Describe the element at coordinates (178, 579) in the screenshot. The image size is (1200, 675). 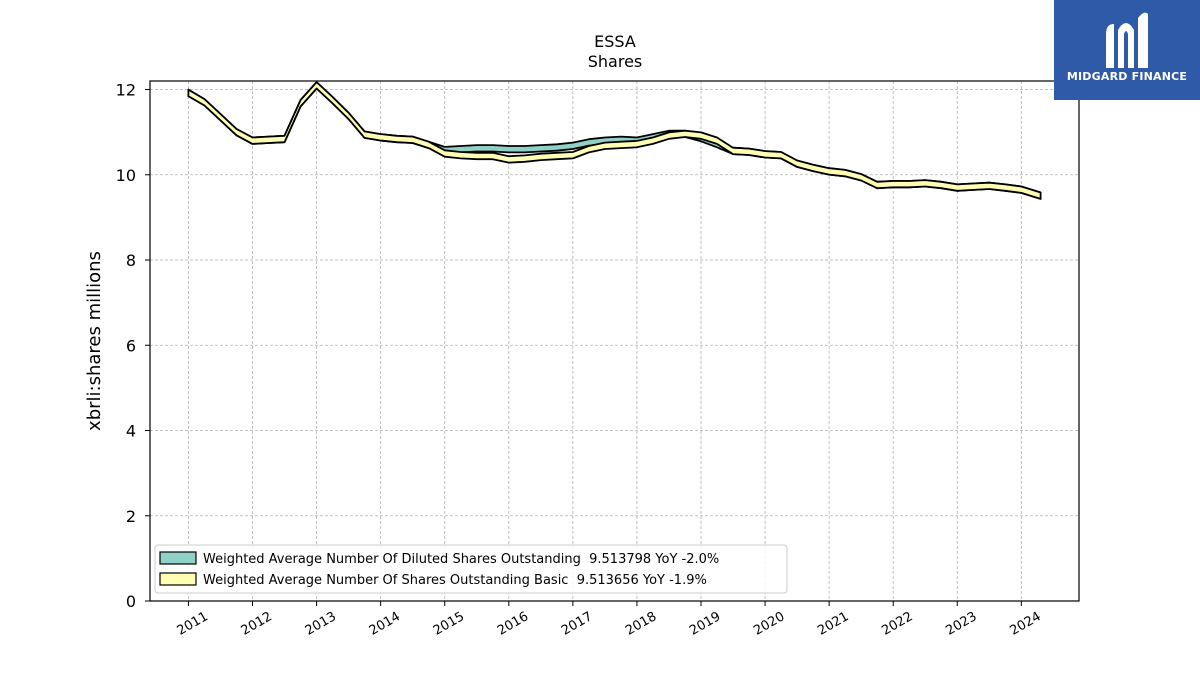
I see `legend-swatch-basic` at that location.